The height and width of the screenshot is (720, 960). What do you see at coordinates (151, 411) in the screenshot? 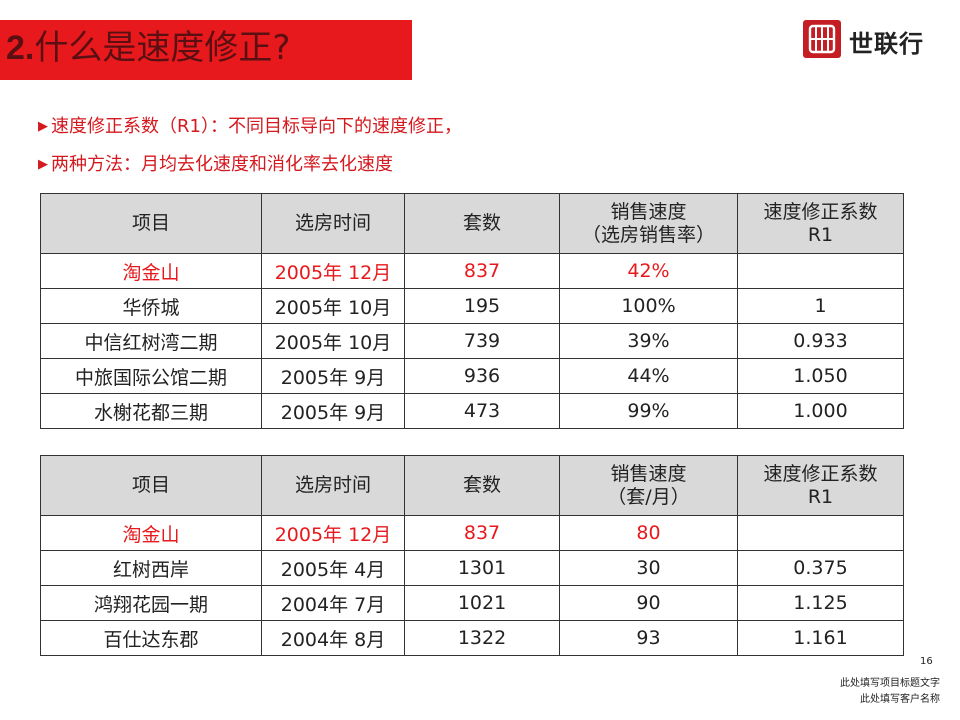
I see `cell-project: 水榭花都三期` at bounding box center [151, 411].